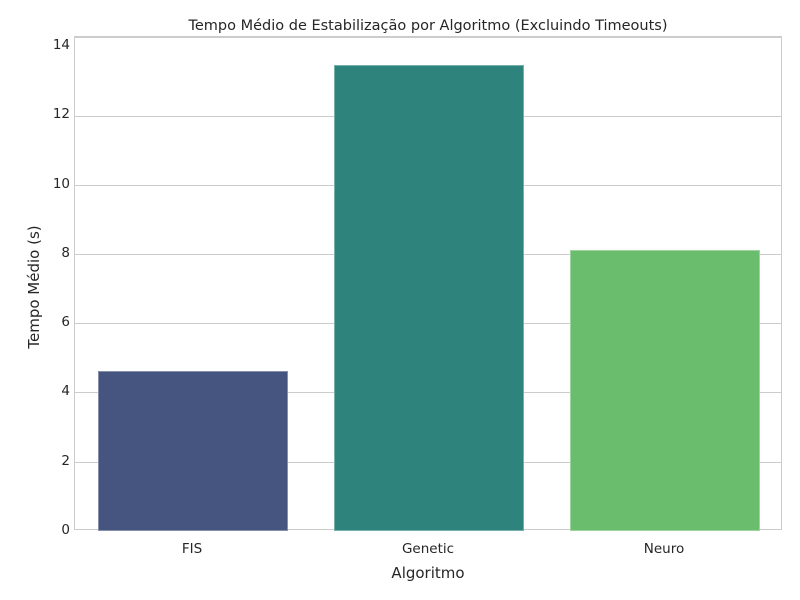 The image size is (800, 600). Describe the element at coordinates (61, 184) in the screenshot. I see `y-tick: 10` at that location.